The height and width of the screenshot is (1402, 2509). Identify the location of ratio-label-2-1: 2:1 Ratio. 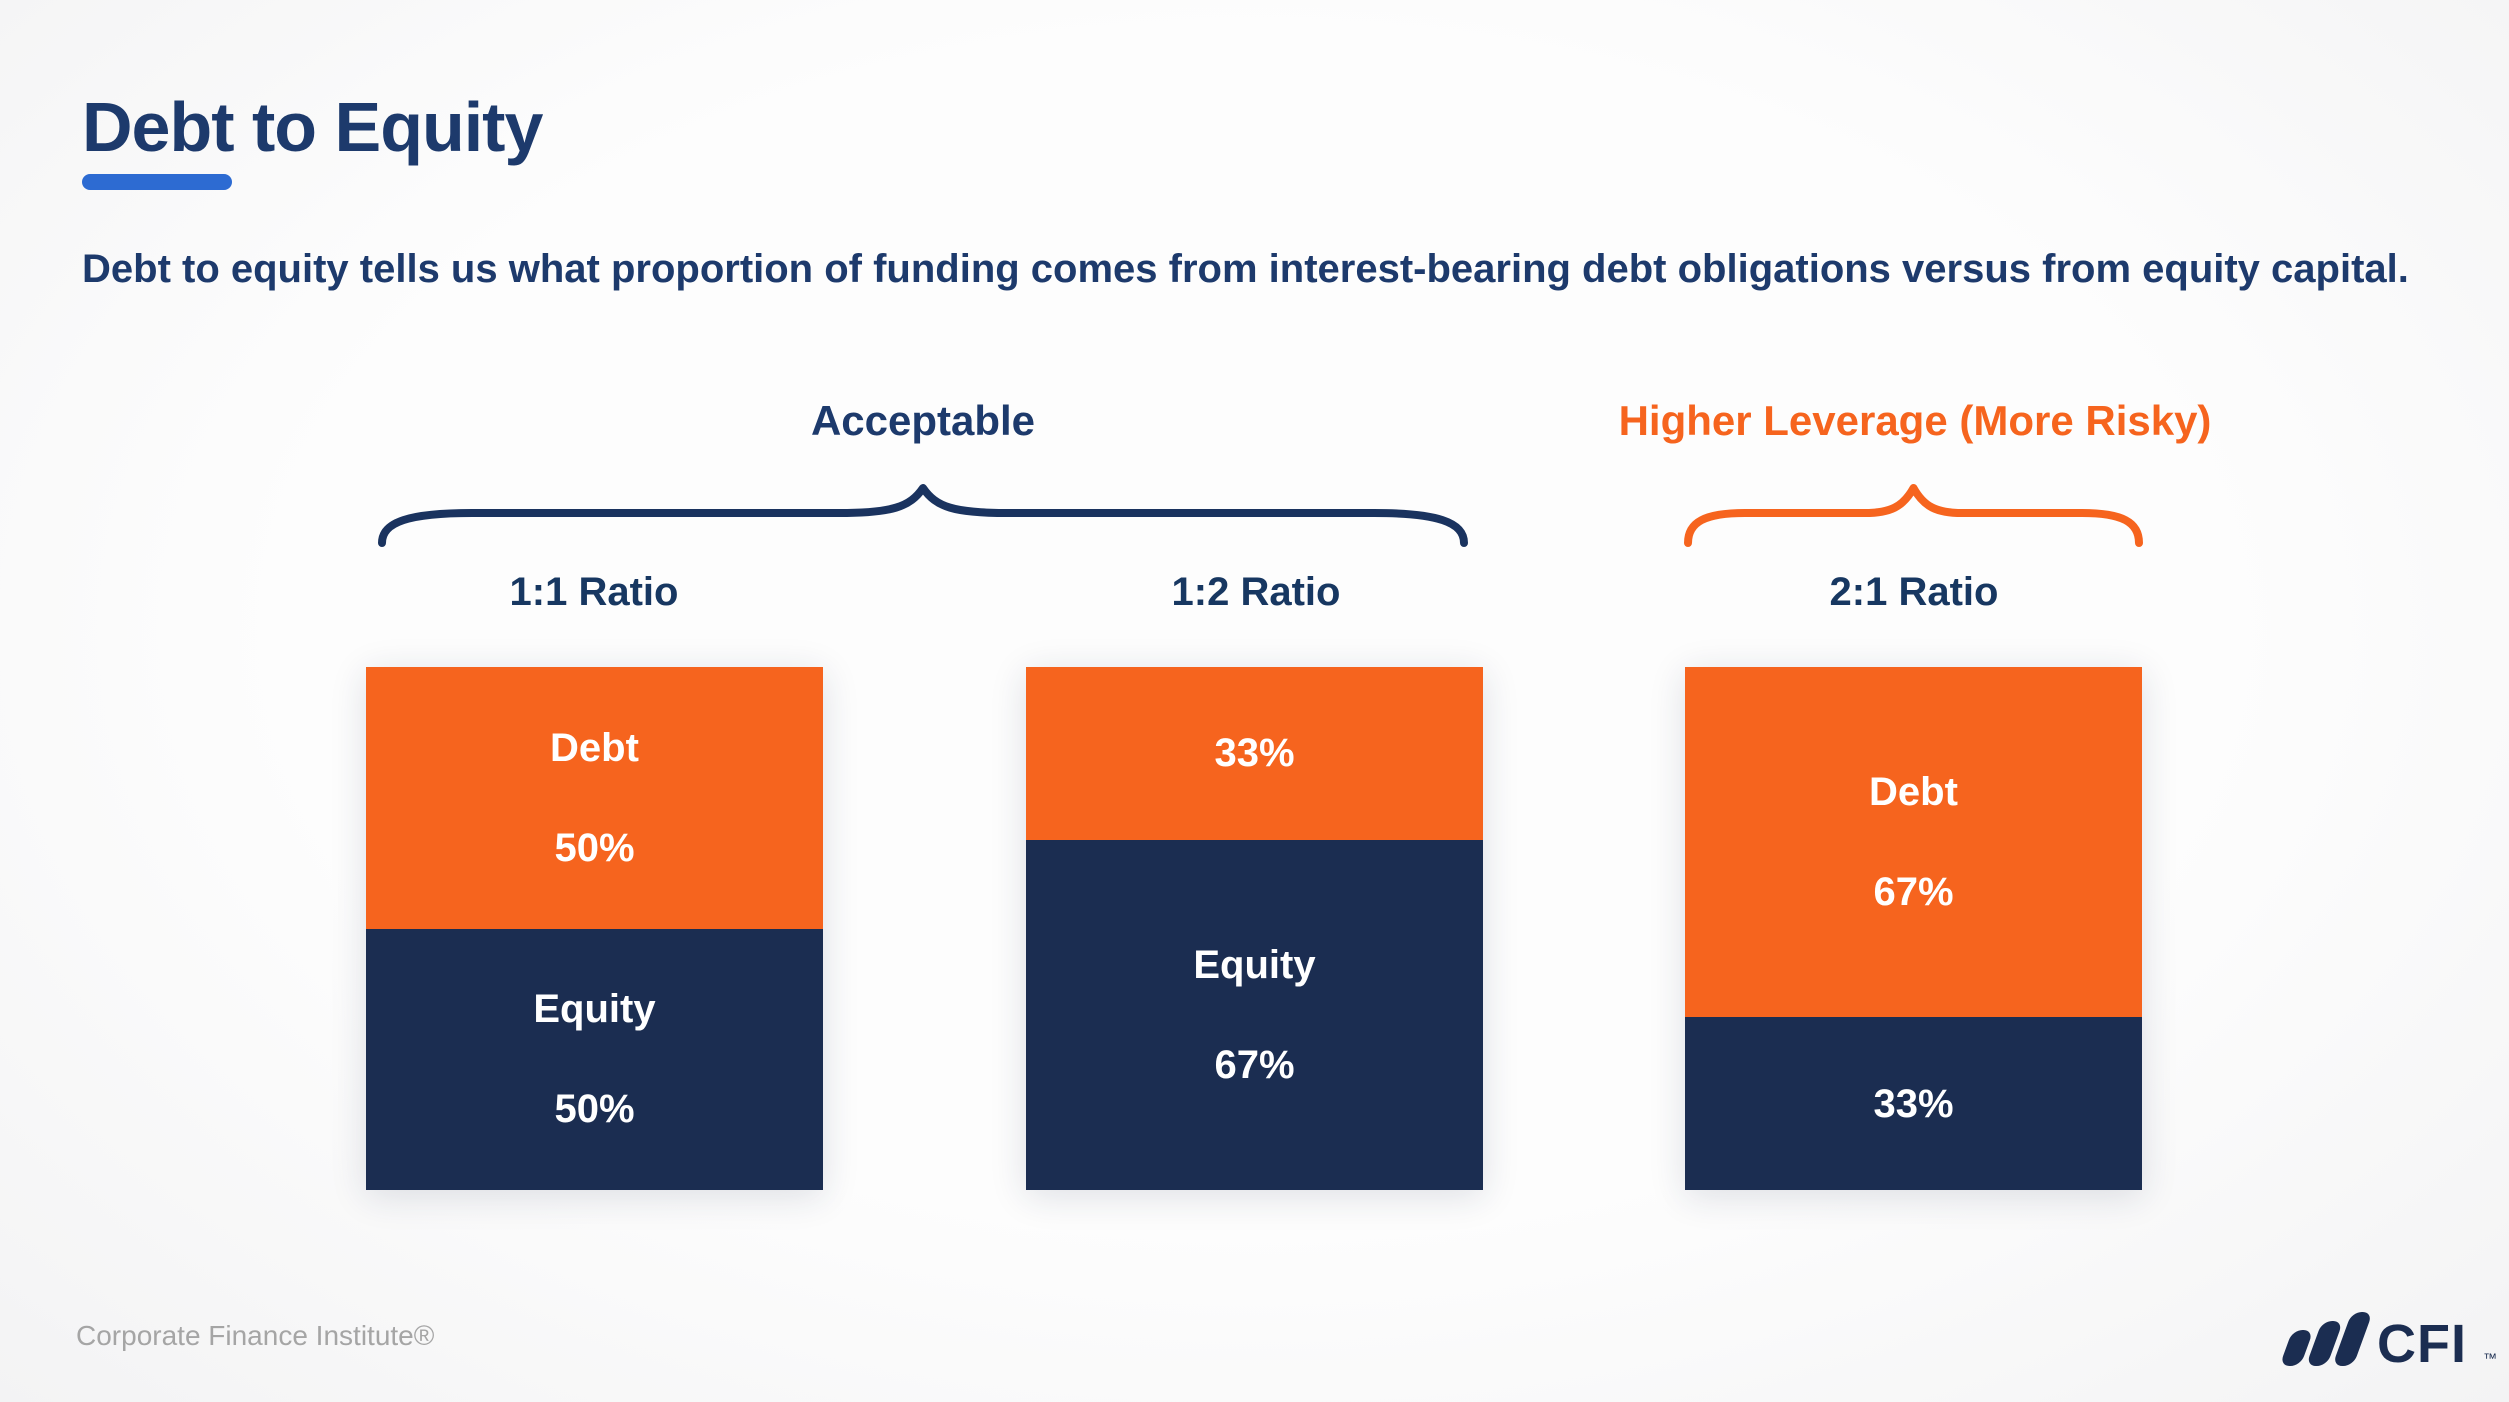
(1914, 592).